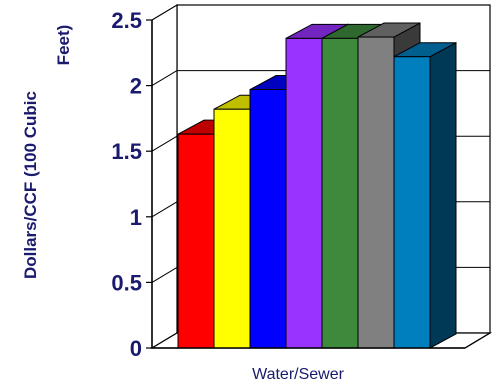 This screenshot has height=385, width=495. What do you see at coordinates (298, 374) in the screenshot?
I see `x-axis-label: Water/Sewer` at bounding box center [298, 374].